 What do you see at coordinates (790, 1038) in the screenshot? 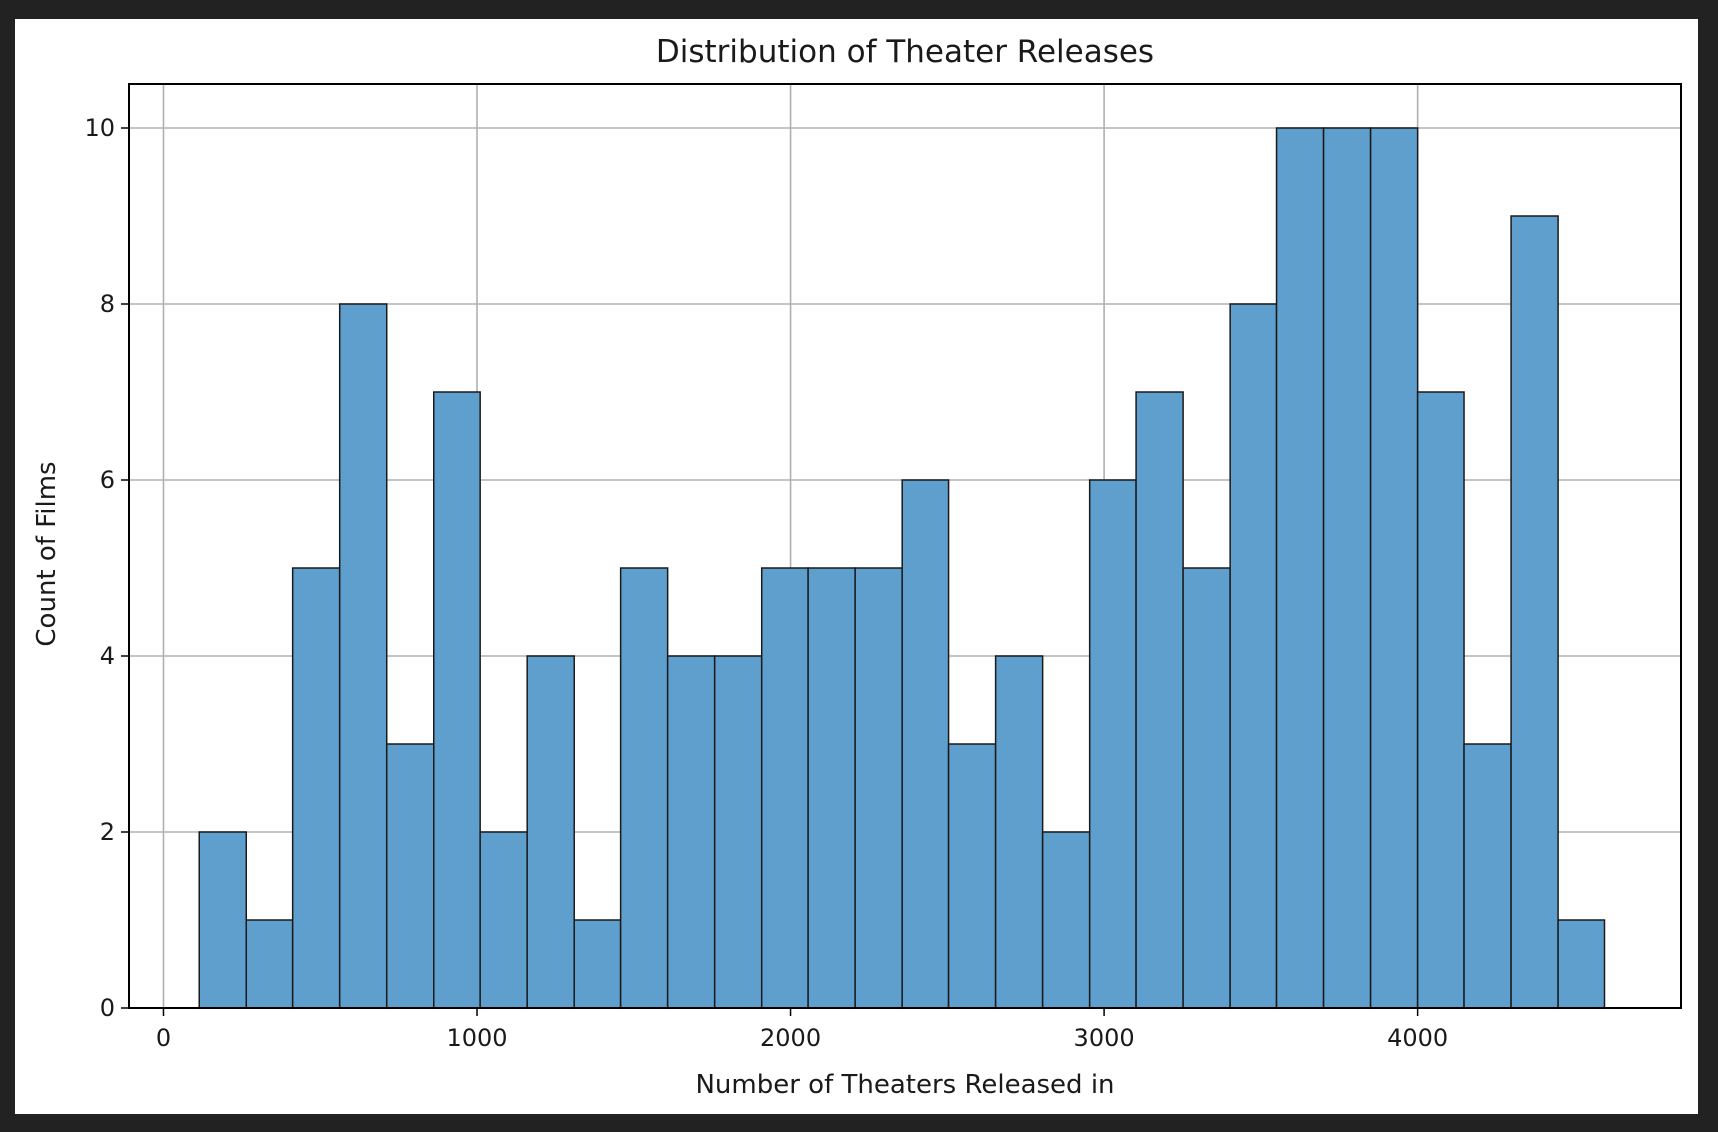
I see `x-tick-label: 2000` at bounding box center [790, 1038].